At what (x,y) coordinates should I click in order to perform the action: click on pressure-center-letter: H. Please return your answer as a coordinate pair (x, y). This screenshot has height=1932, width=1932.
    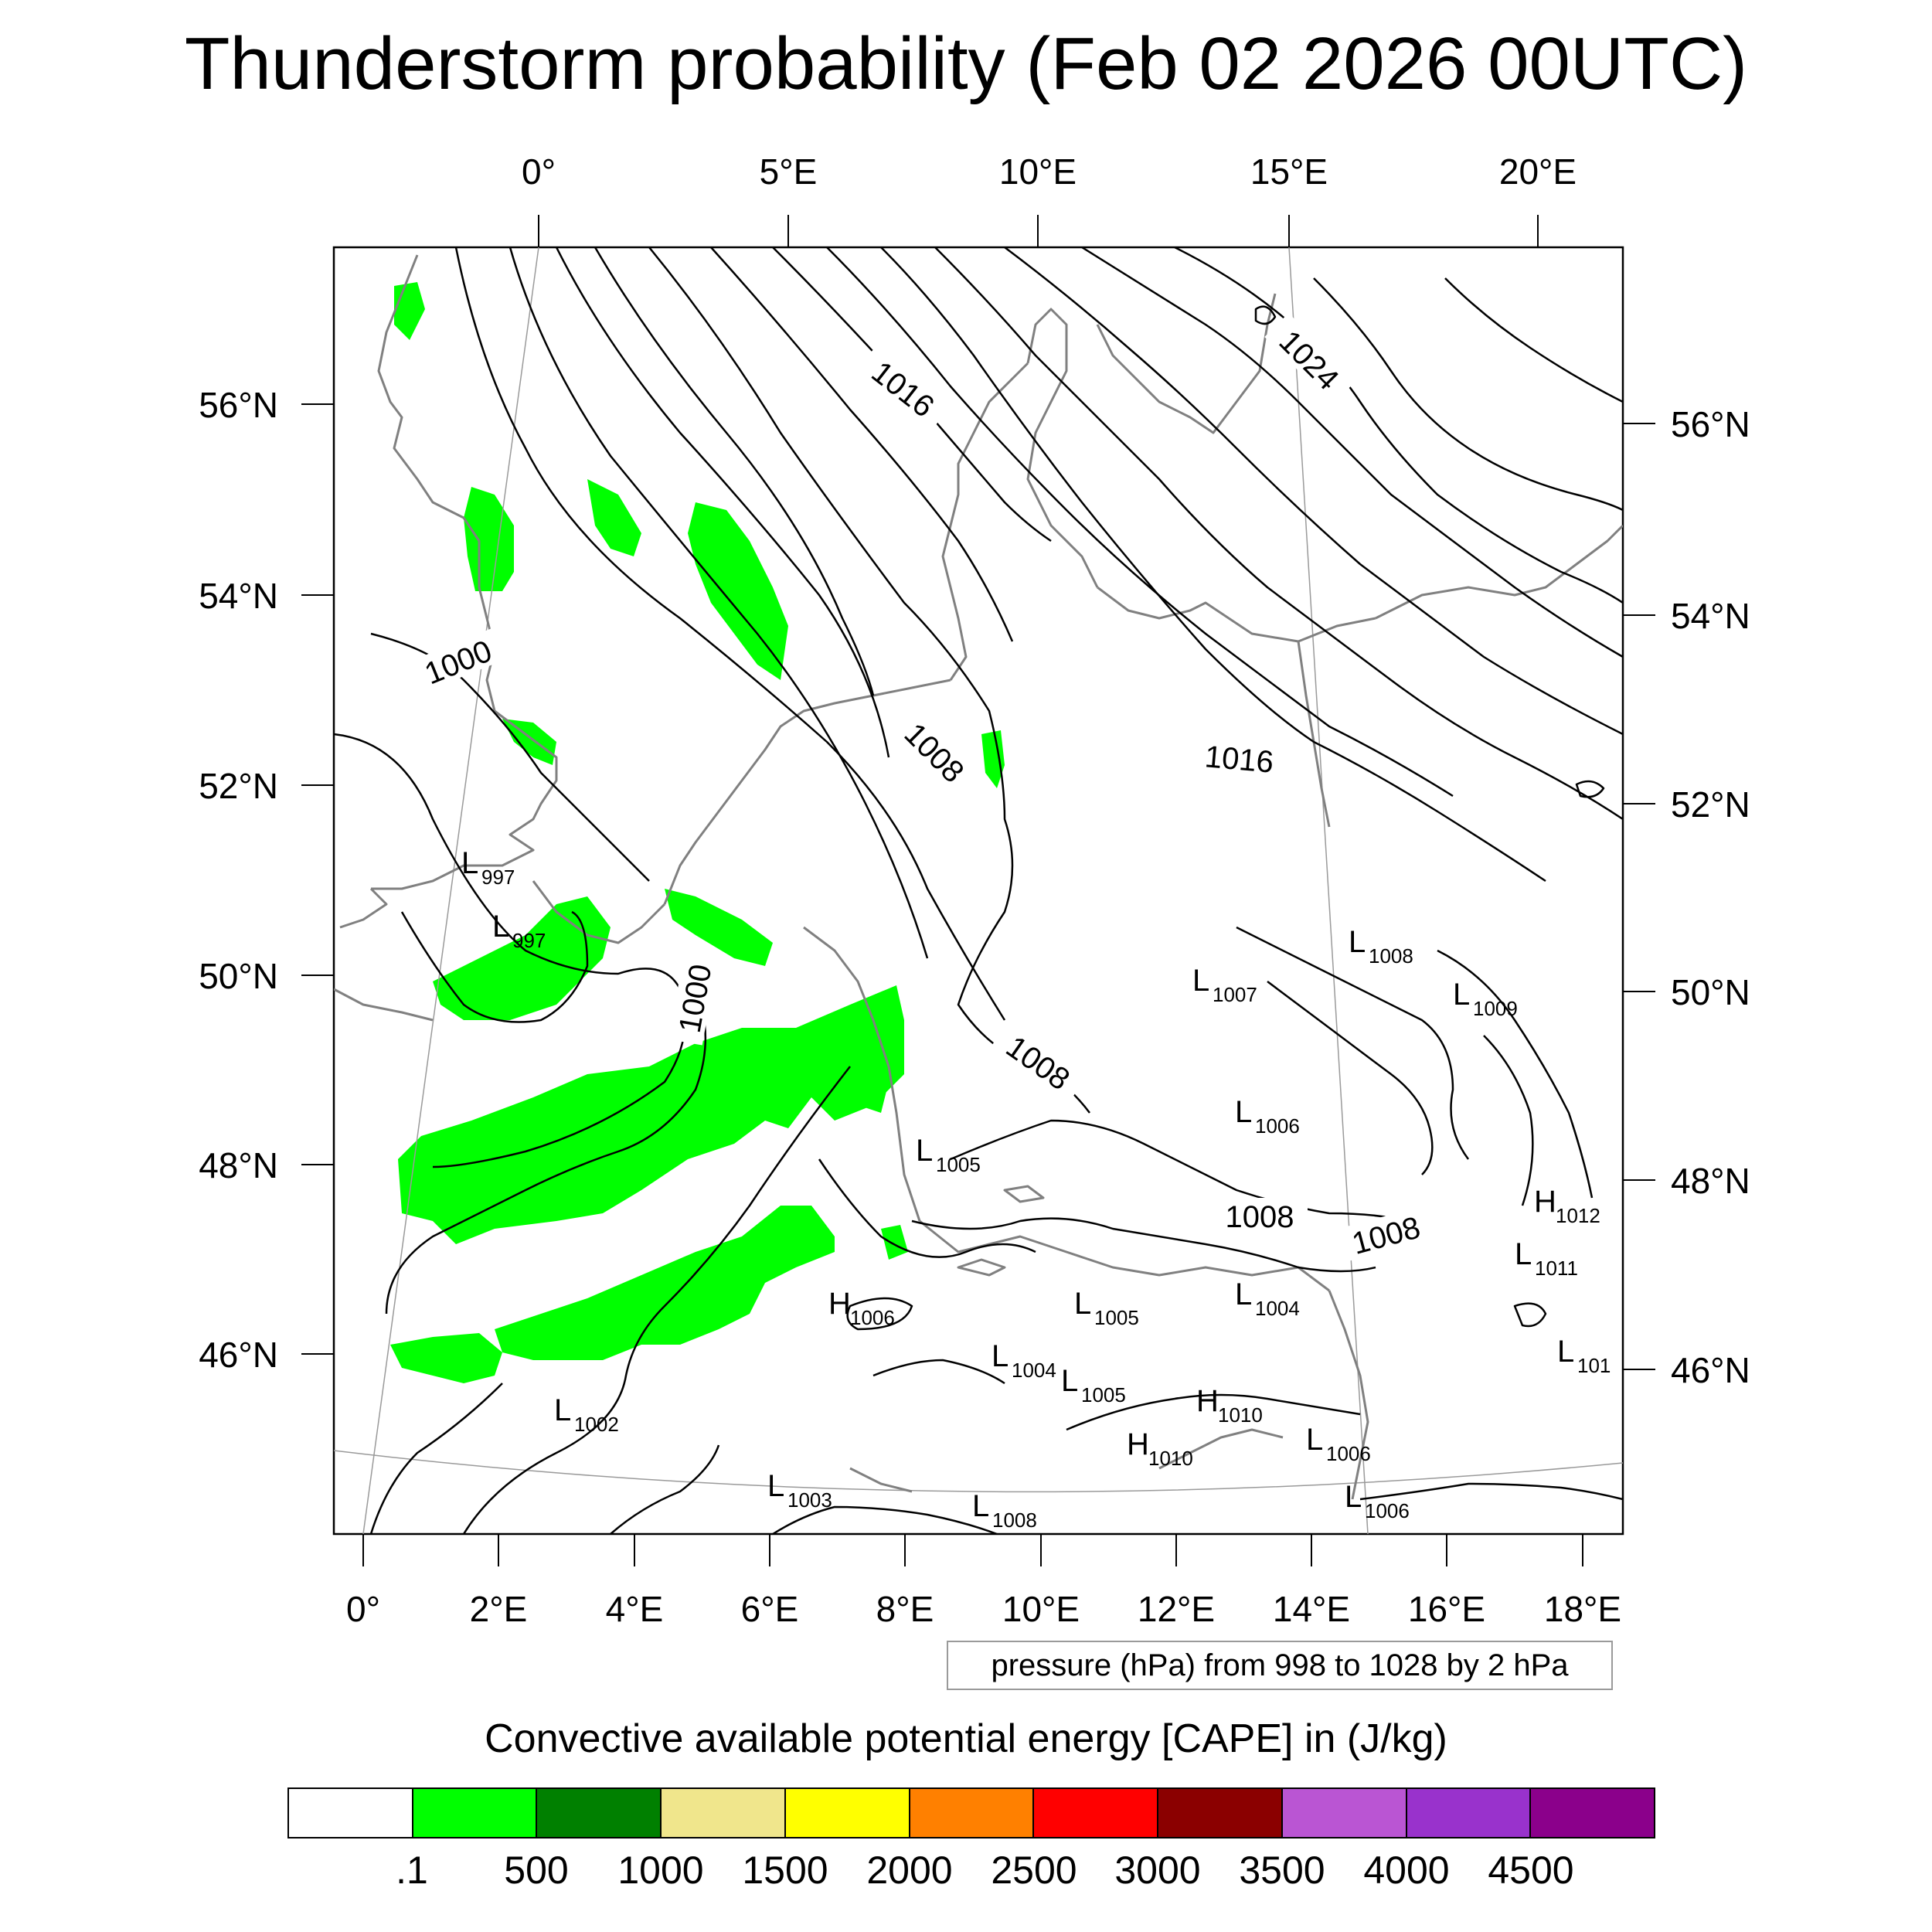
    Looking at the image, I should click on (840, 1304).